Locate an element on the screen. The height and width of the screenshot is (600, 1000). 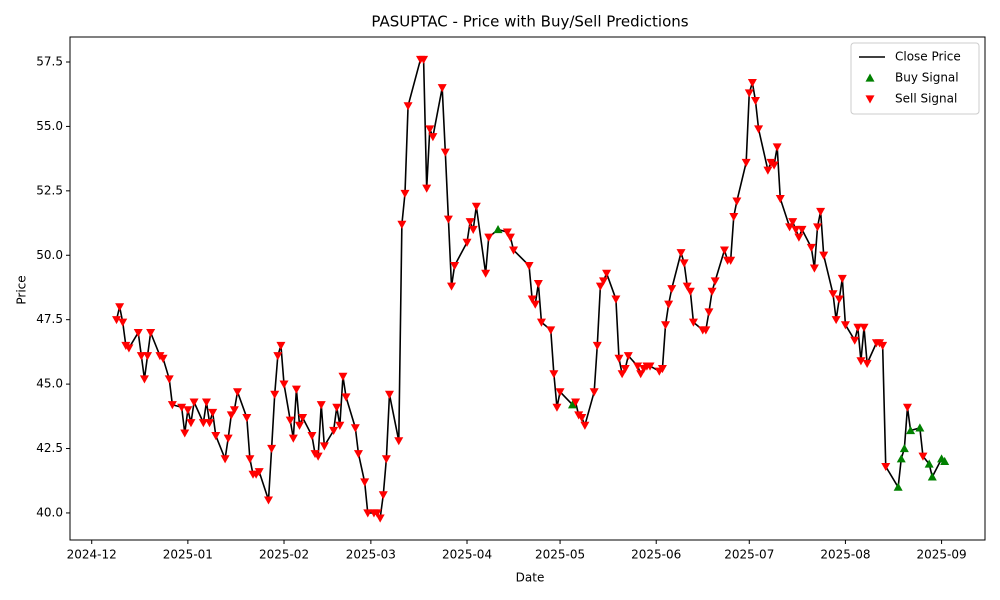
x-tick-label: 2025-06 is located at coordinates (656, 555).